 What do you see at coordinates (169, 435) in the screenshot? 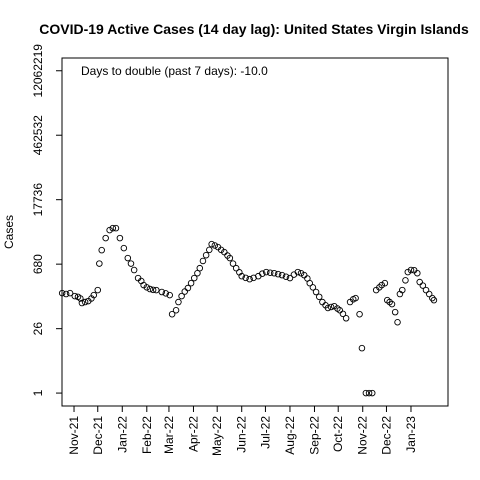
I see `x-tick-label: Mar-22` at bounding box center [169, 435].